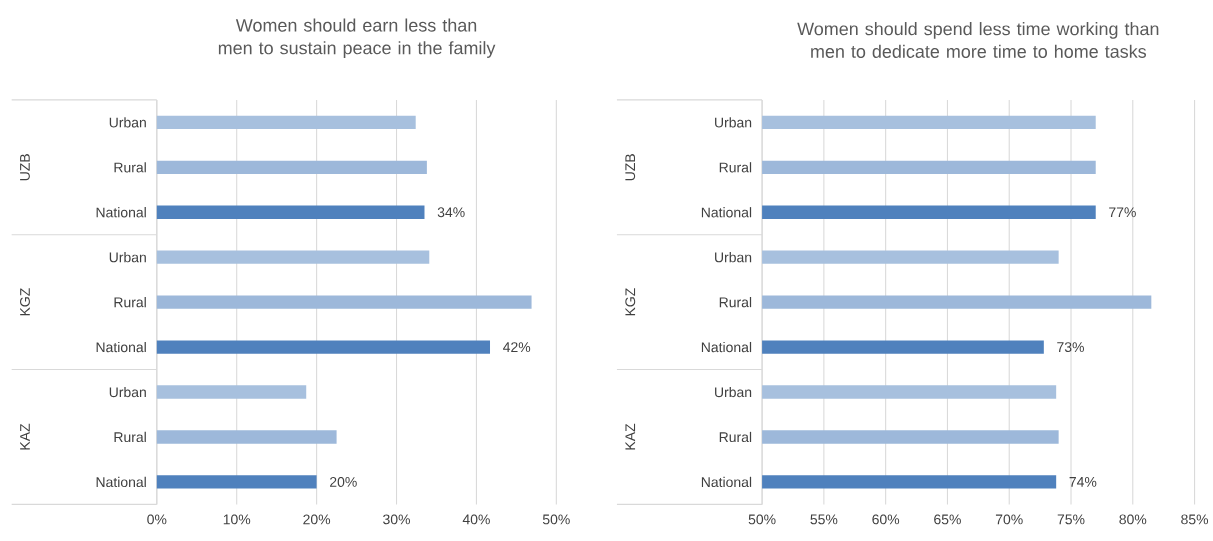  Describe the element at coordinates (1070, 346) in the screenshot. I see `data-label: 73%` at that location.